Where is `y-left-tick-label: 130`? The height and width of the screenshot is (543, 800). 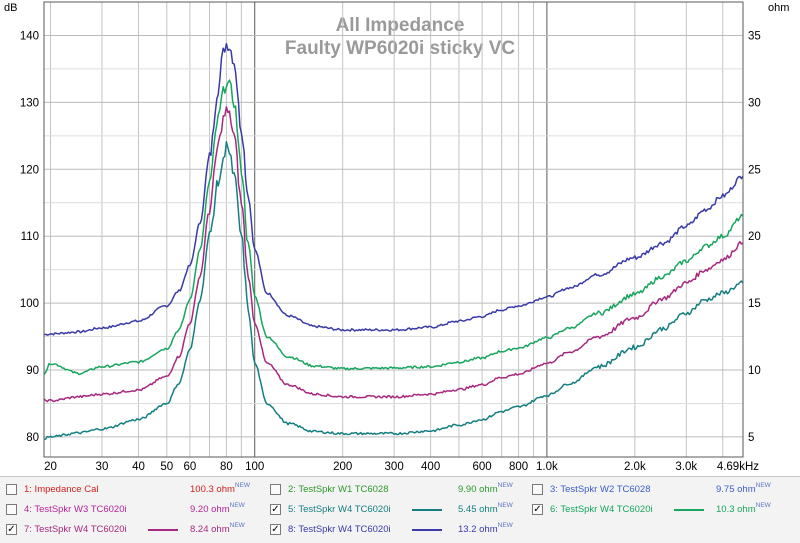 y-left-tick-label: 130 is located at coordinates (29, 103).